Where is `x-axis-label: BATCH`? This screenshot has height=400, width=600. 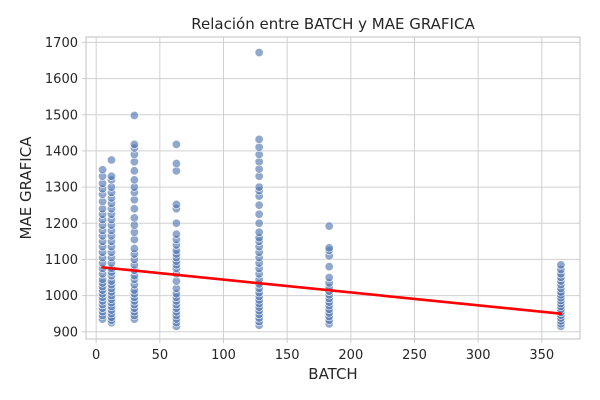 x-axis-label: BATCH is located at coordinates (332, 374).